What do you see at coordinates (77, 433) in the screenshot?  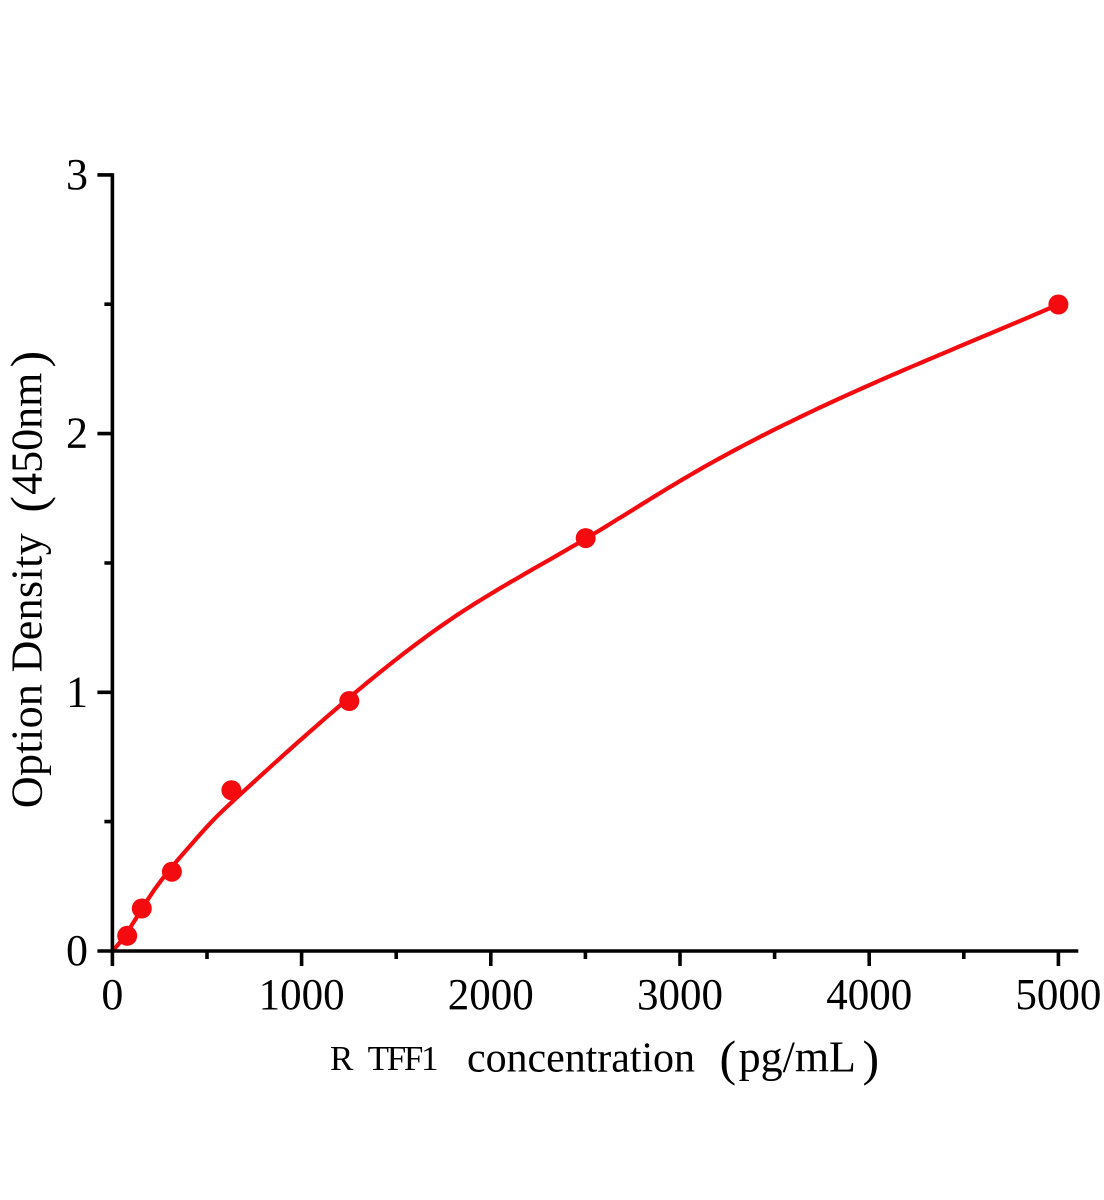 I see `svg-text: 2` at bounding box center [77, 433].